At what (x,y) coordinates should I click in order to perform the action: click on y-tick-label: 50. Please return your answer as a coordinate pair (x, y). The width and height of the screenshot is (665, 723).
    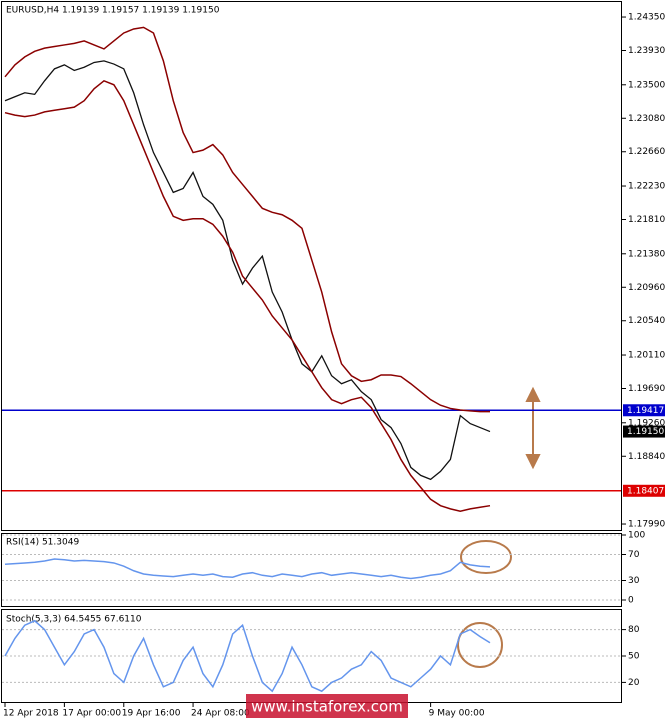
    Looking at the image, I should click on (634, 657).